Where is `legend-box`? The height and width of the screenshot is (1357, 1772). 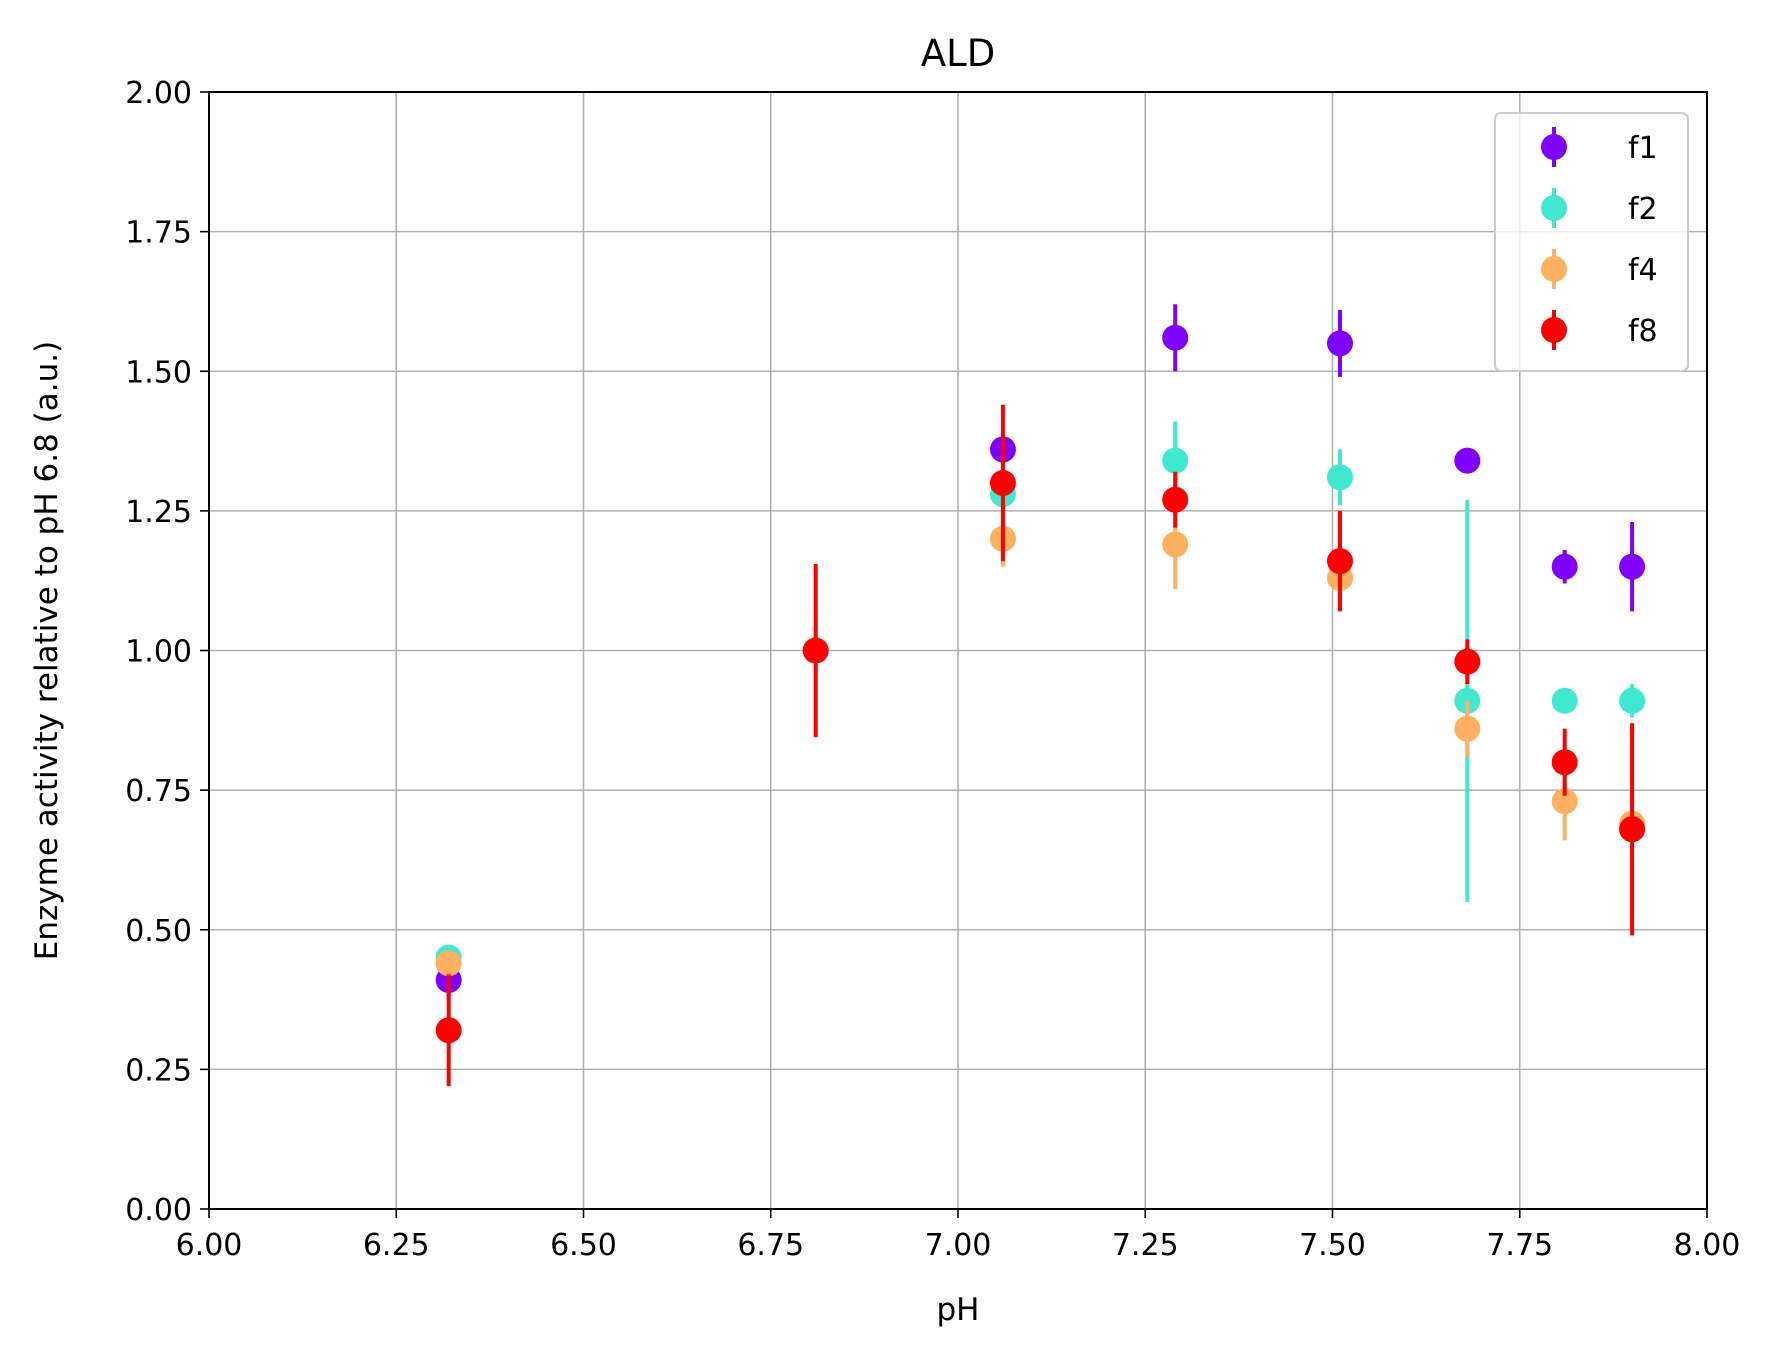
legend-box is located at coordinates (1591, 242).